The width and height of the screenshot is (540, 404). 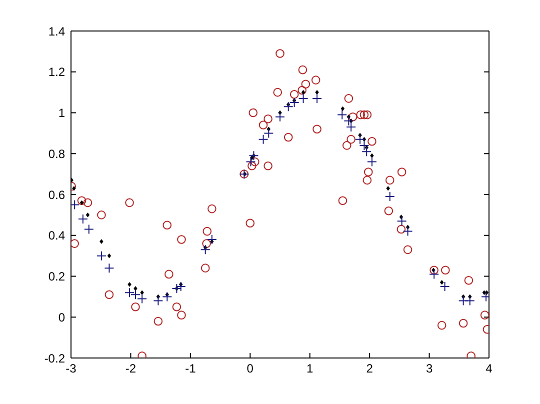 What do you see at coordinates (250, 369) in the screenshot?
I see `x-tick-label: 0` at bounding box center [250, 369].